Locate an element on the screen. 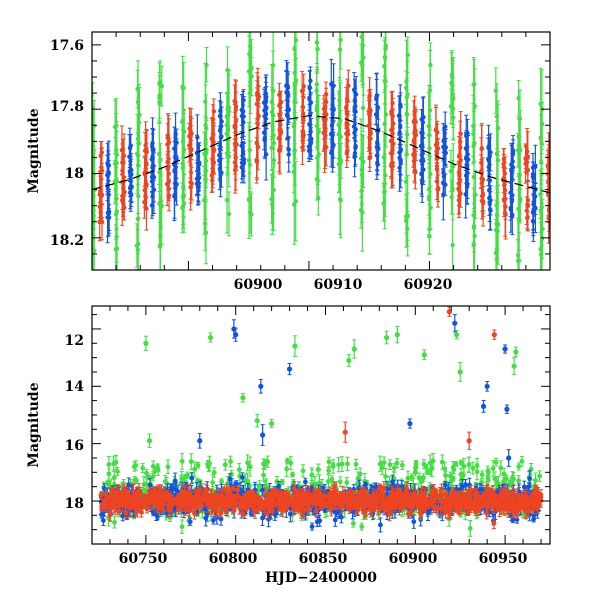  top-ytick-label-2: 18 is located at coordinates (74, 174).